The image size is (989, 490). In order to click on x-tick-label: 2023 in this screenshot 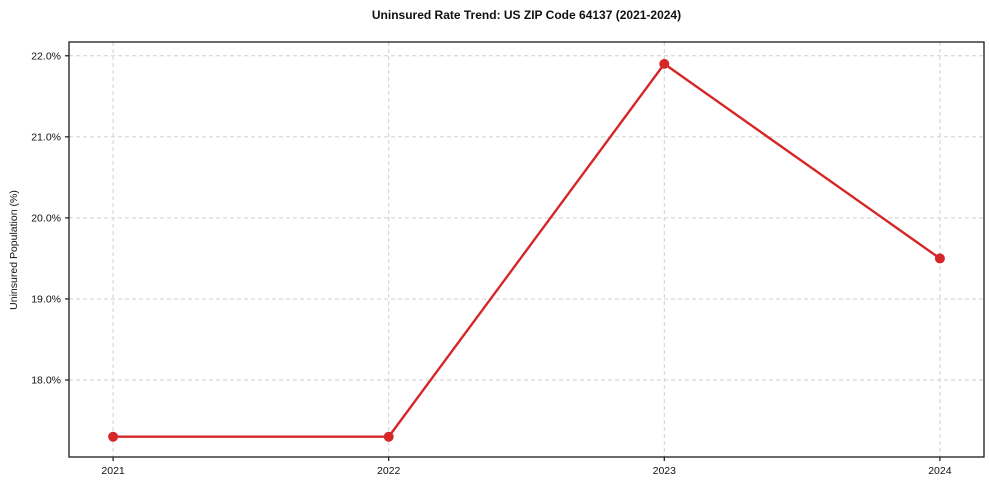, I will do `click(665, 471)`.